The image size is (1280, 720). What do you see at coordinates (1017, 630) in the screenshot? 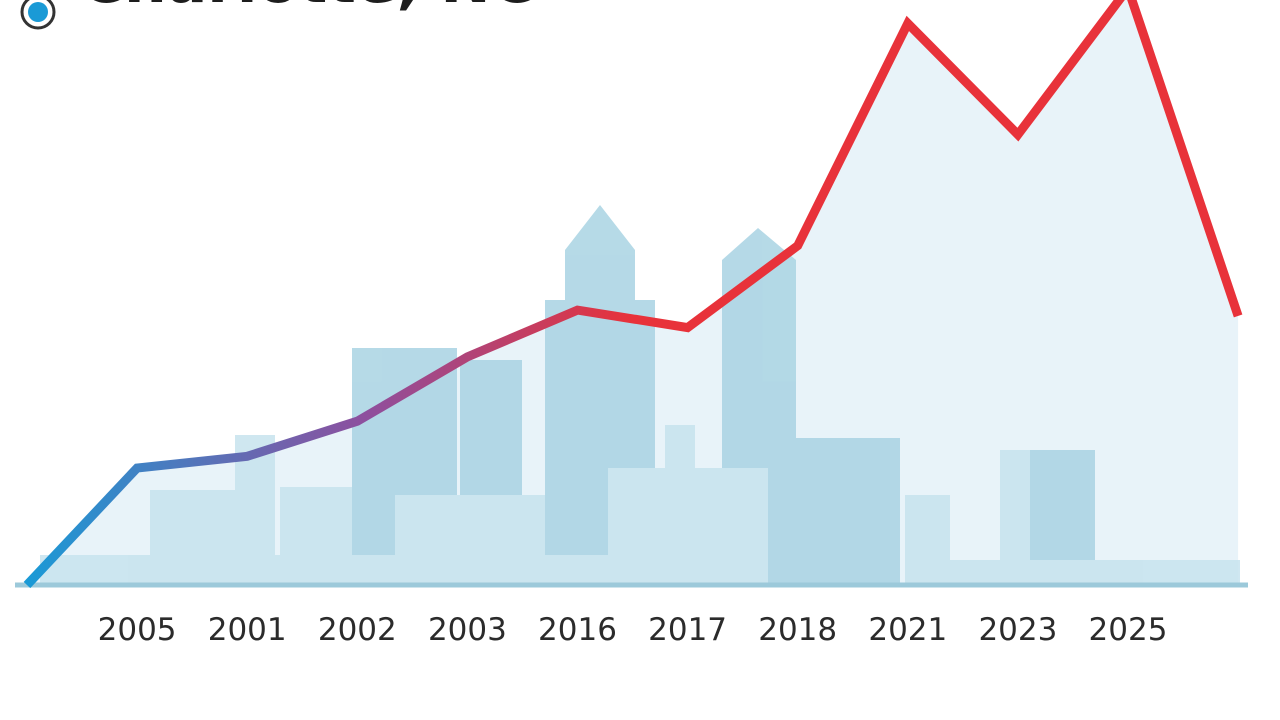
I see `x-tick-label: 2023` at bounding box center [1017, 630].